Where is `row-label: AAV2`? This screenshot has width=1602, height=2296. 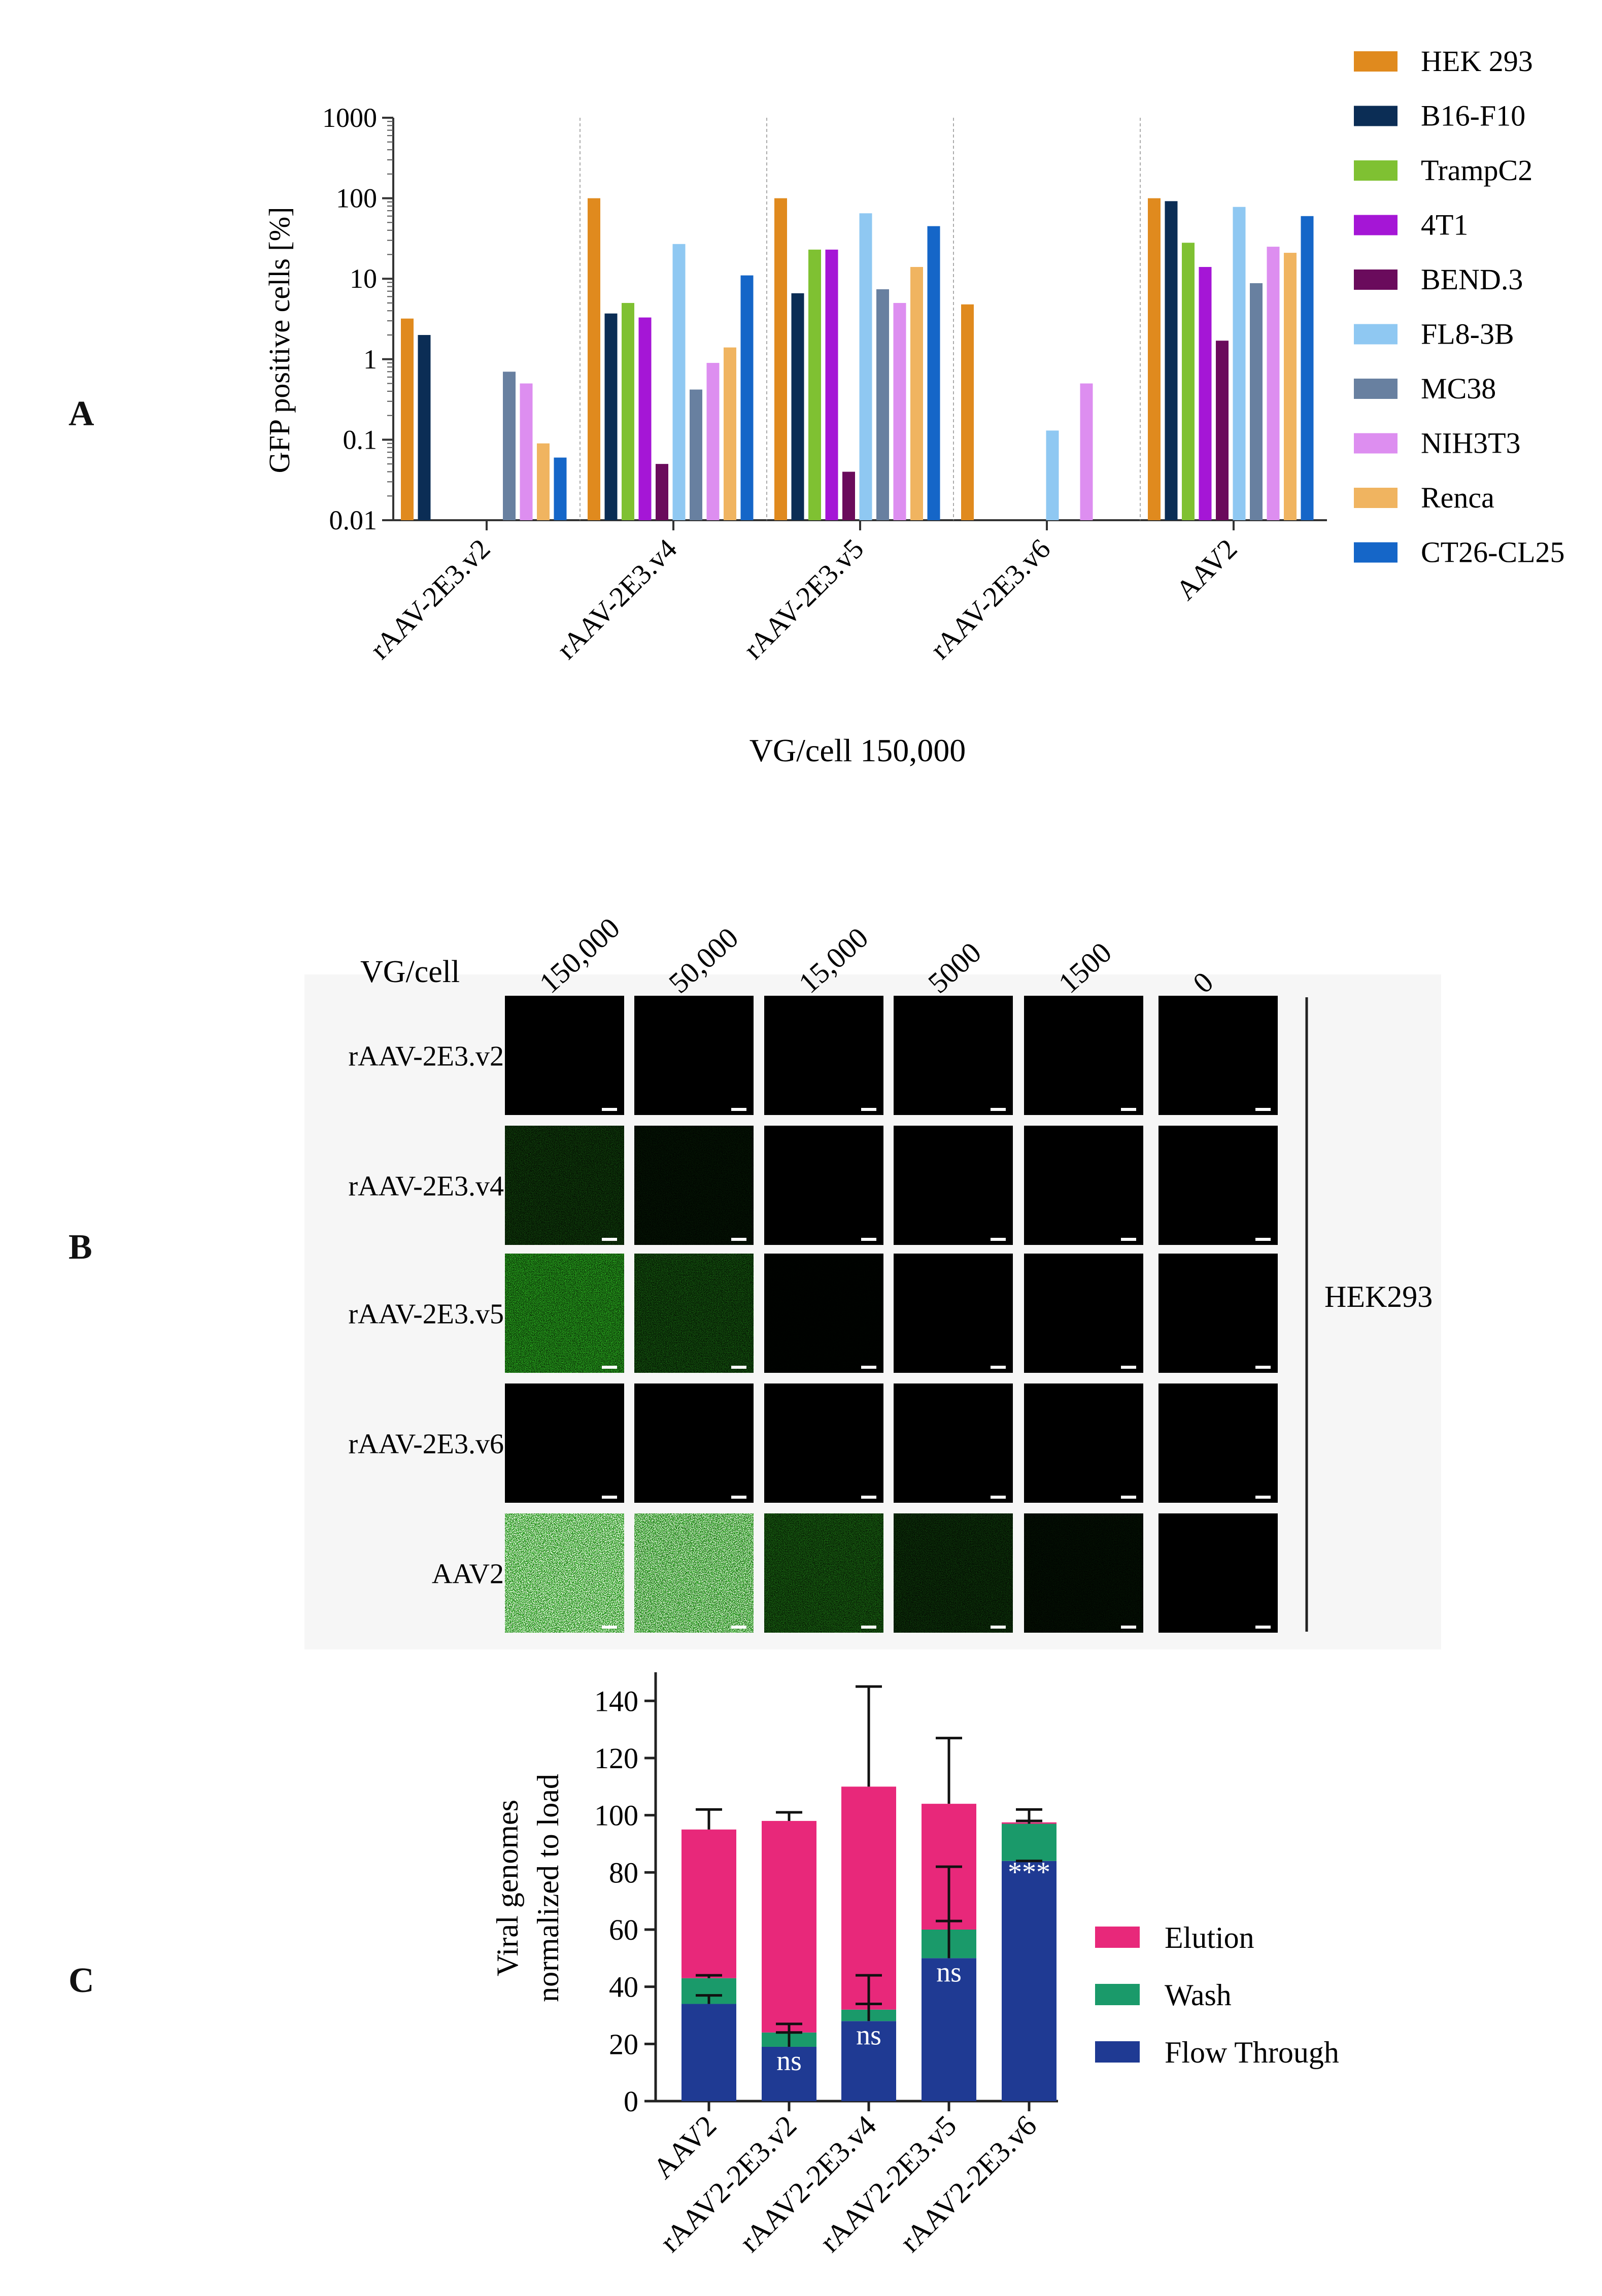 row-label: AAV2 is located at coordinates (468, 1574).